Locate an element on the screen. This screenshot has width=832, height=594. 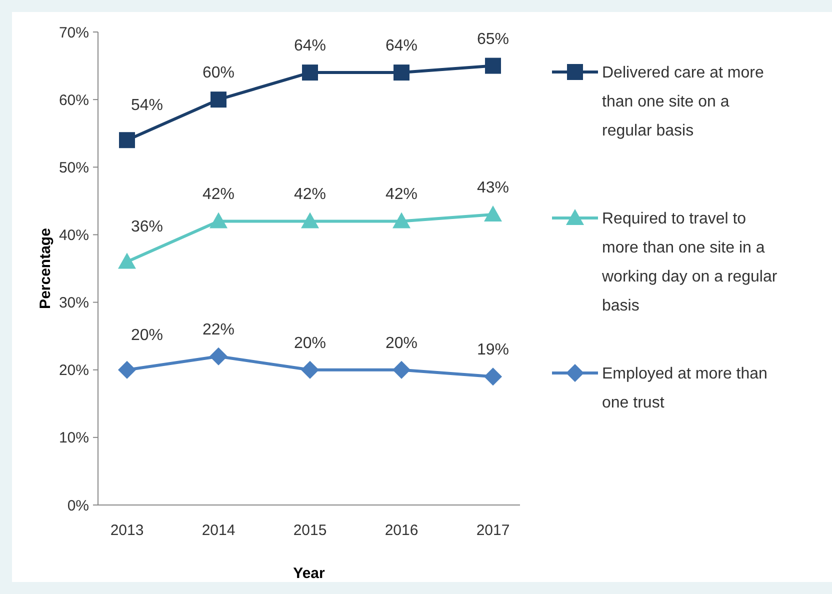
x-tick-label: 2013 is located at coordinates (127, 530).